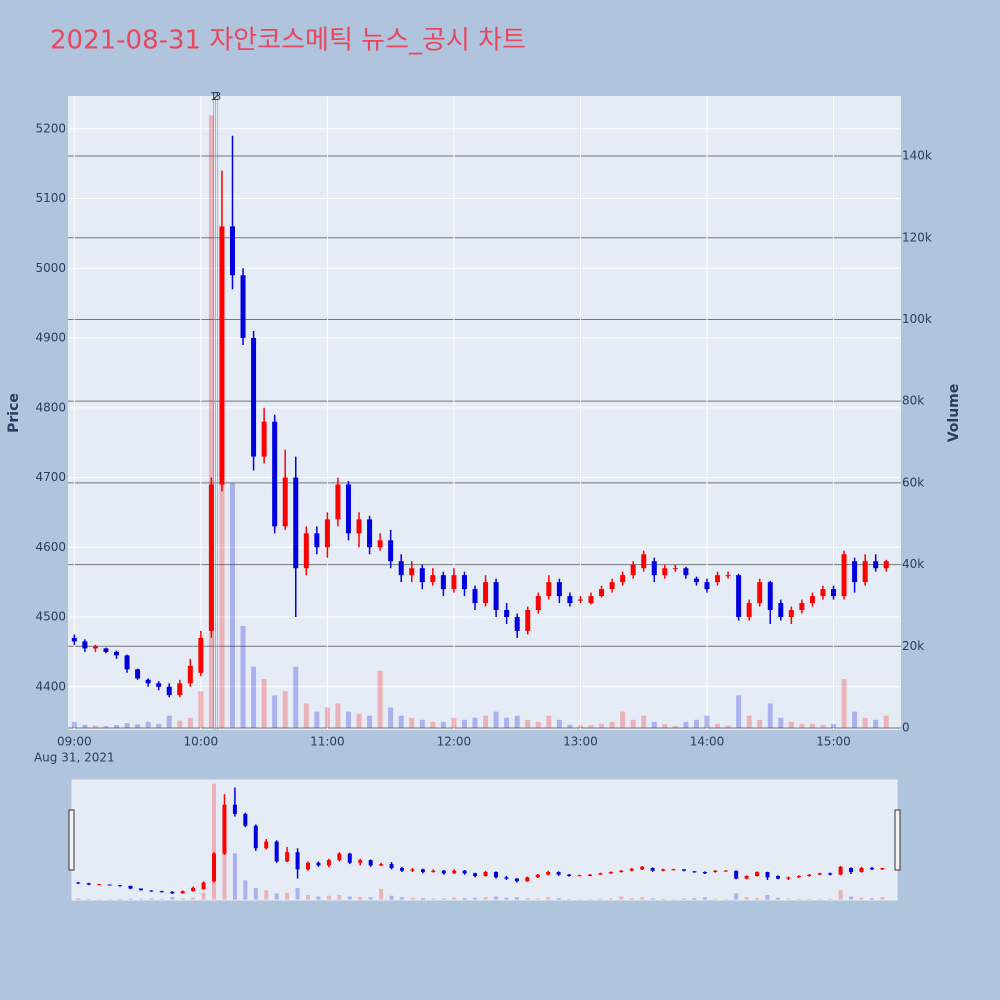  Describe the element at coordinates (50, 128) in the screenshot. I see `y-tick-label: 5200` at that location.